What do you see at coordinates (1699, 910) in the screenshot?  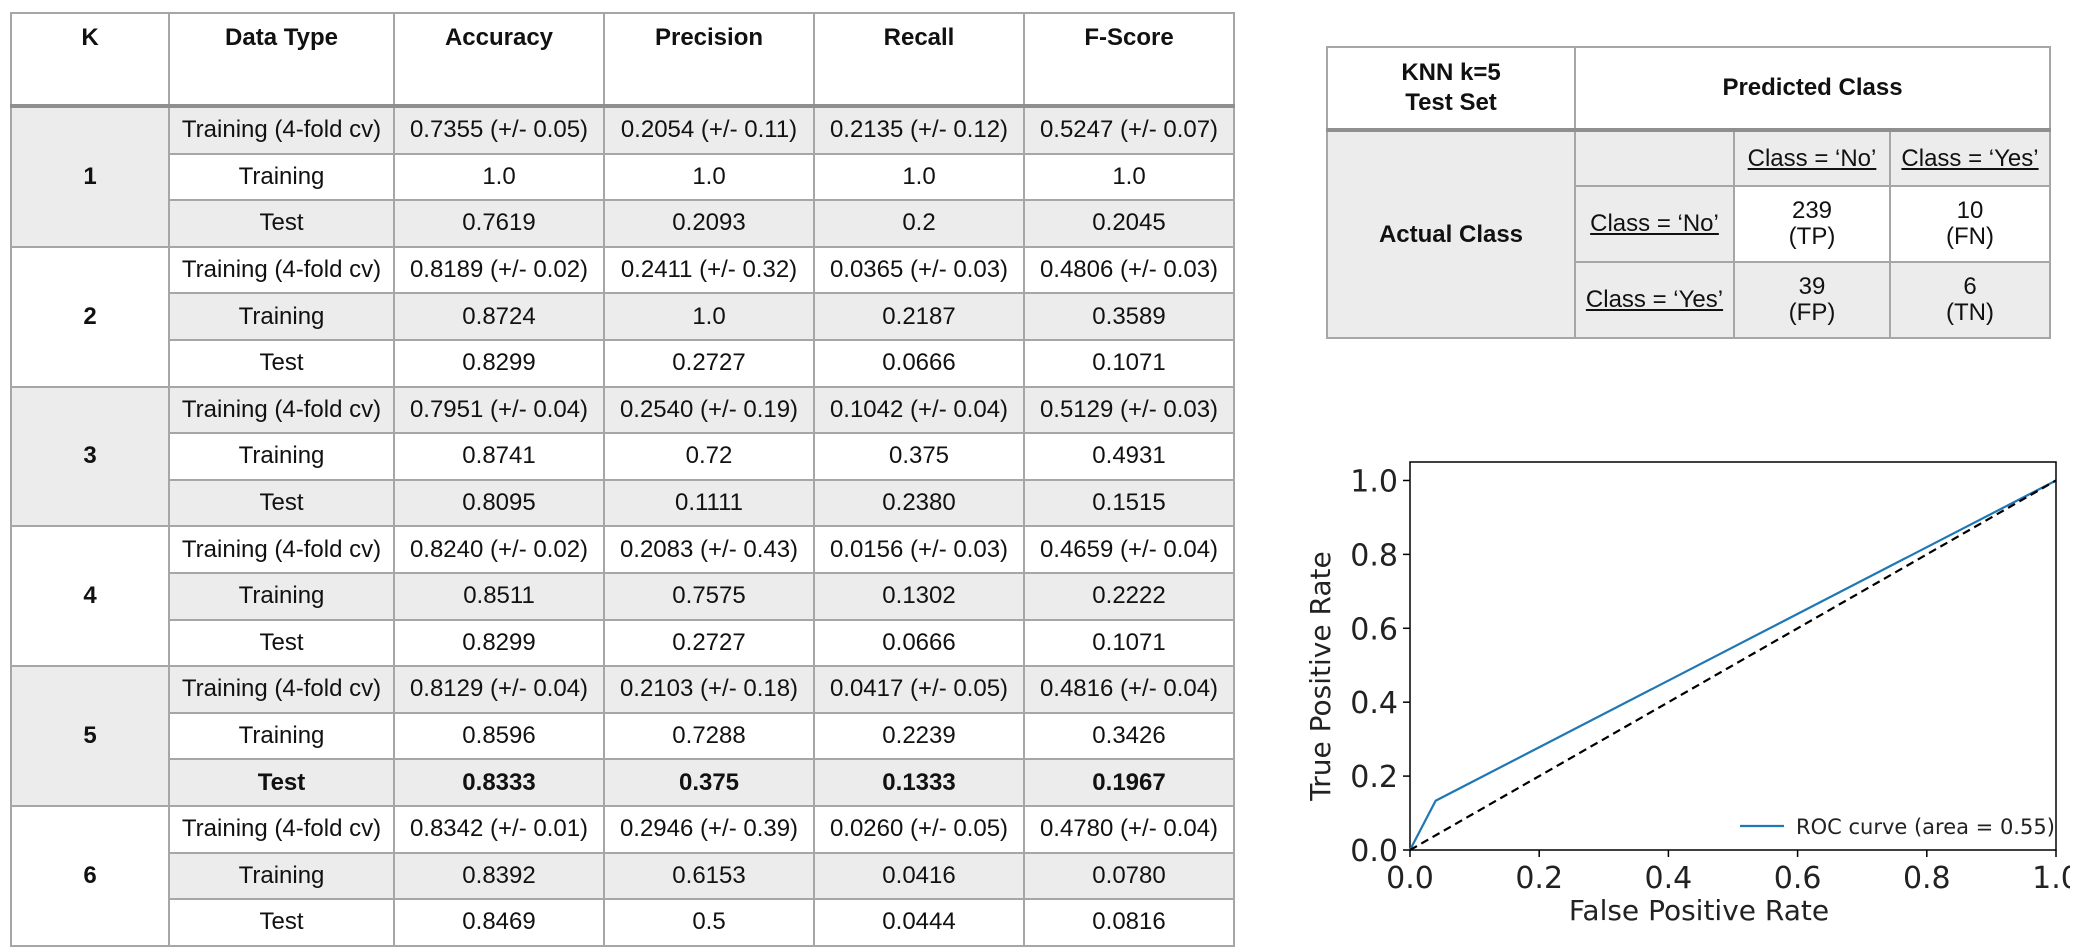 I see `x-axis-label: False Positive Rate` at bounding box center [1699, 910].